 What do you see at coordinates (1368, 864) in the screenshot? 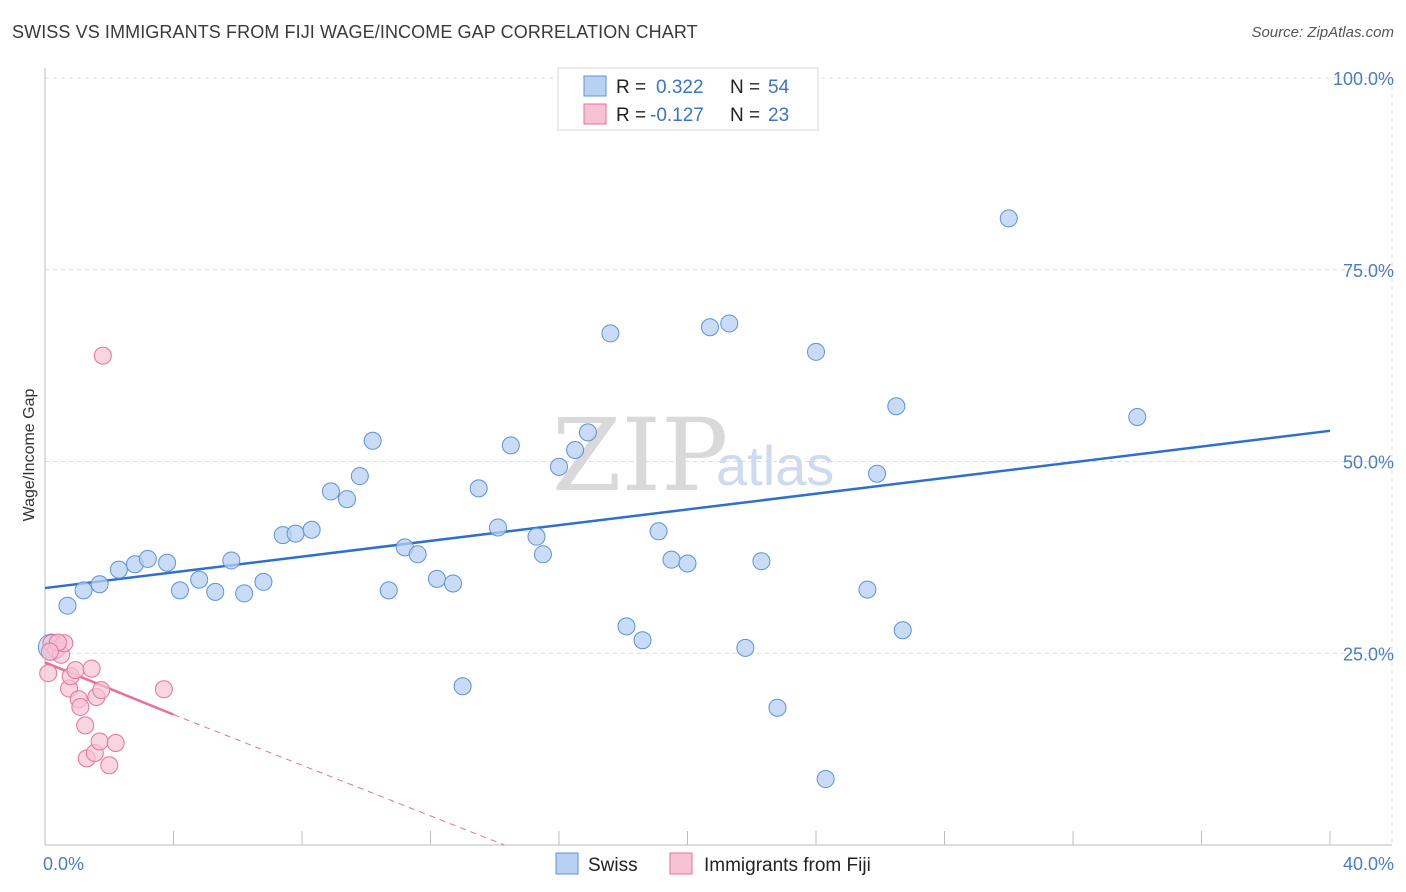
I see `x-tick-label: 40.0%` at bounding box center [1368, 864].